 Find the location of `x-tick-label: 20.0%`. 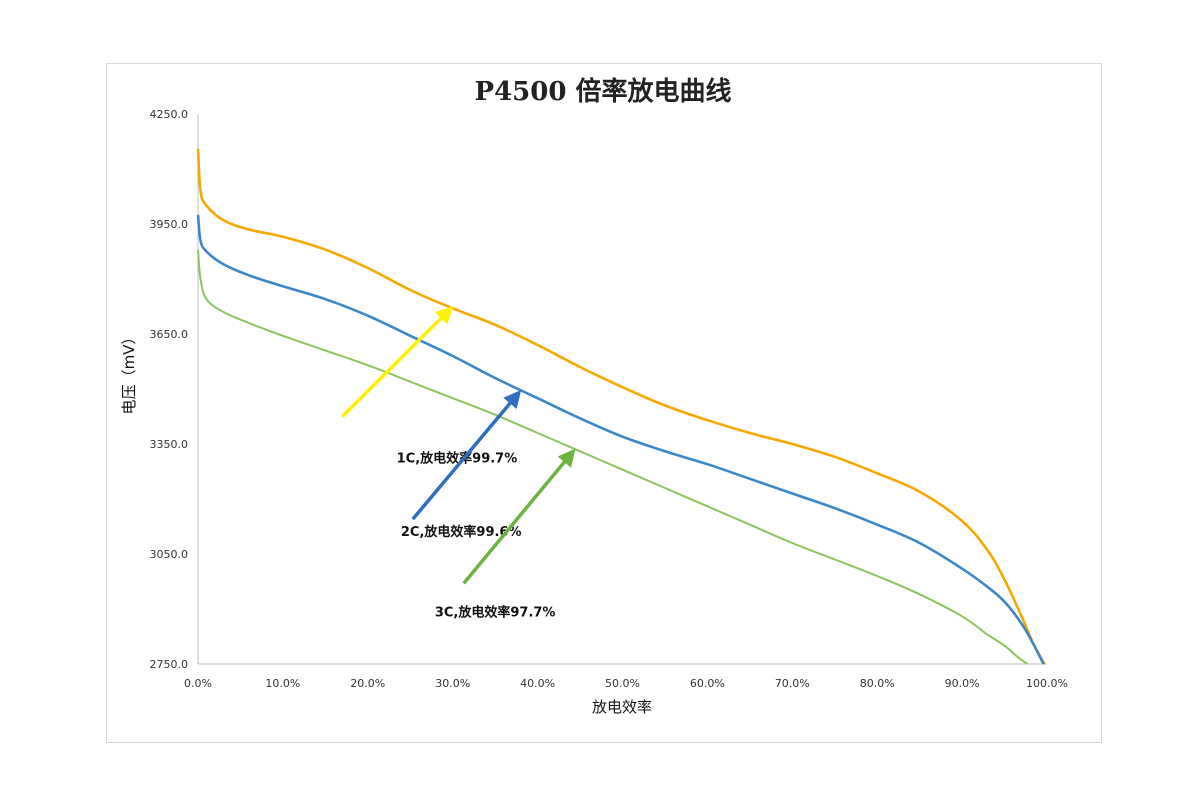

x-tick-label: 20.0% is located at coordinates (367, 683).